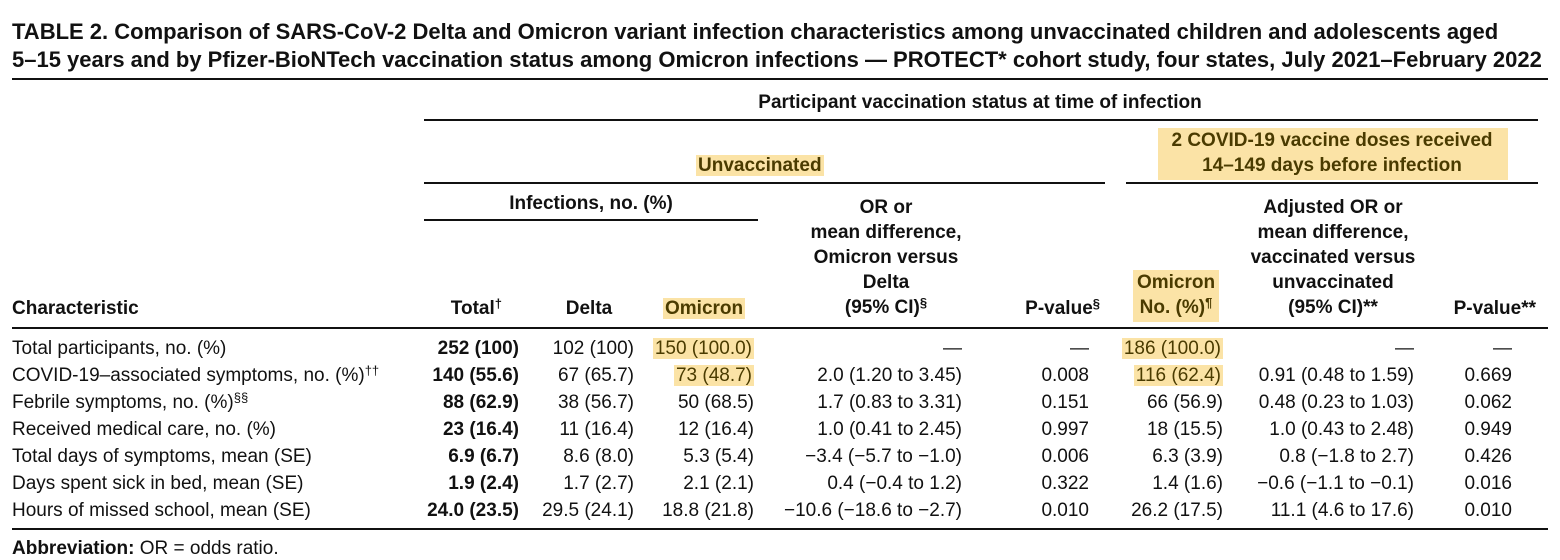 The image size is (1560, 560). What do you see at coordinates (883, 456) in the screenshot?
I see `cell-or: −3.4 (−5.7 to −1.0)` at bounding box center [883, 456].